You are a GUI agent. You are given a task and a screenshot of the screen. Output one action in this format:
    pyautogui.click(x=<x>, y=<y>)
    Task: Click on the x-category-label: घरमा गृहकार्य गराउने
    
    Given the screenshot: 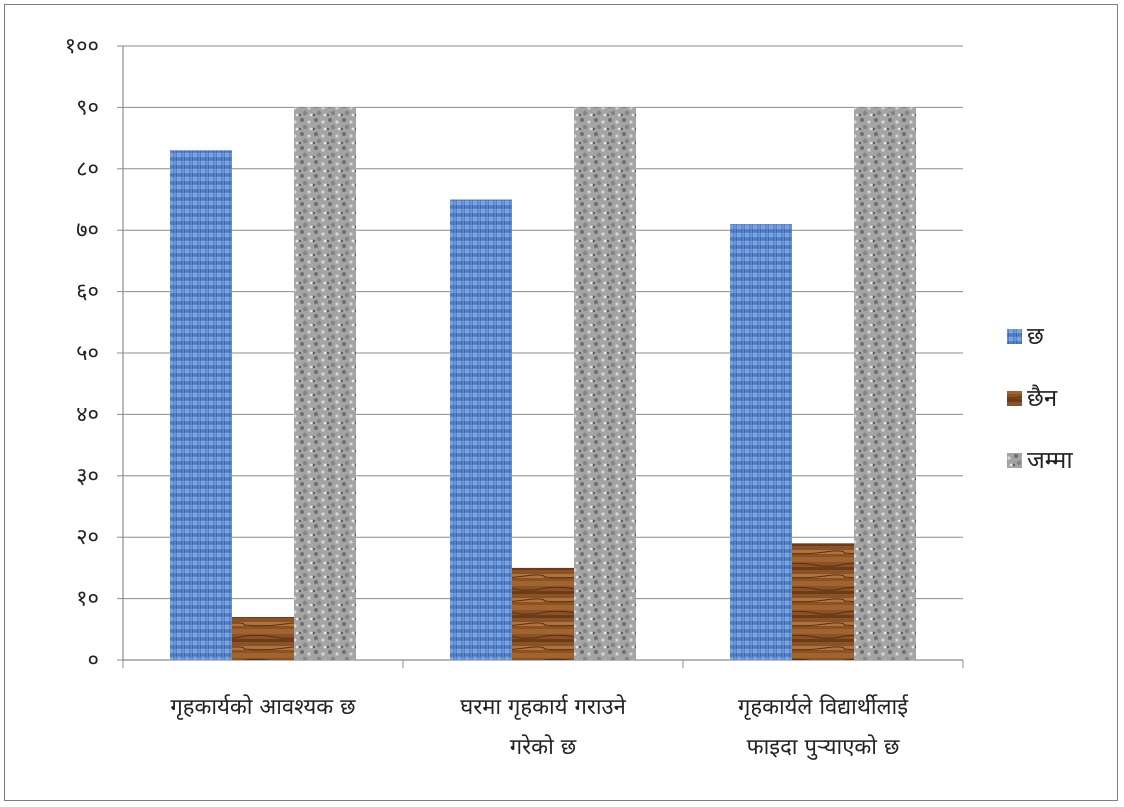 What is the action you would take?
    pyautogui.click(x=543, y=707)
    